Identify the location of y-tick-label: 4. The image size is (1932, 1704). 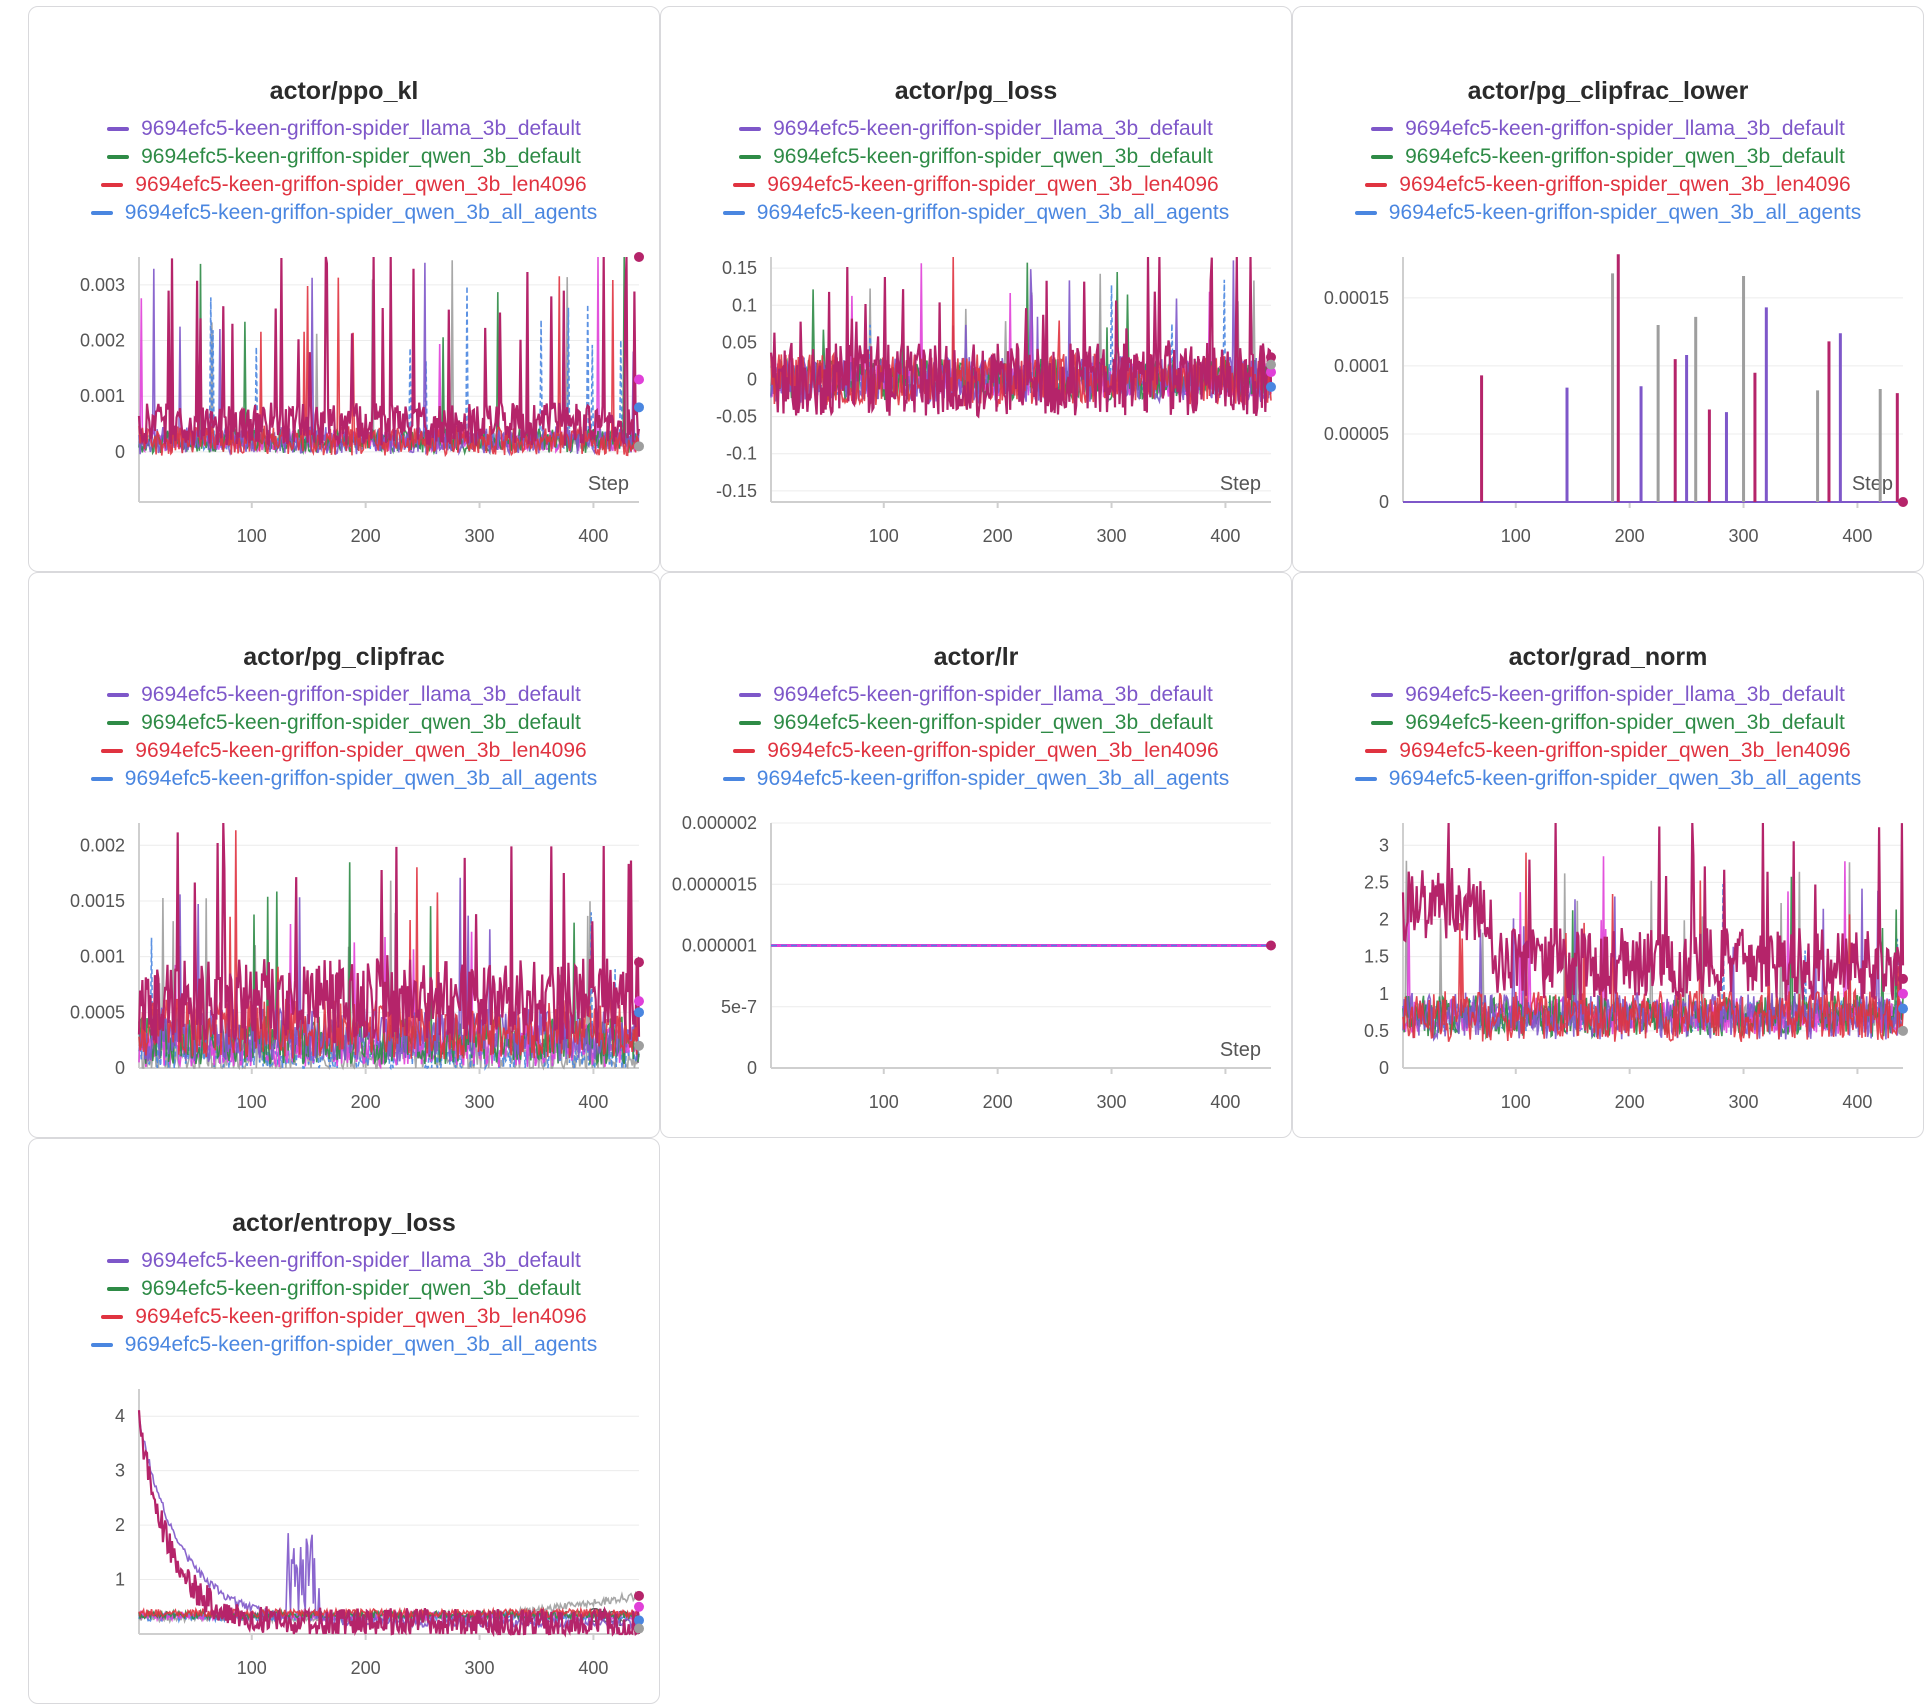
(120, 1416).